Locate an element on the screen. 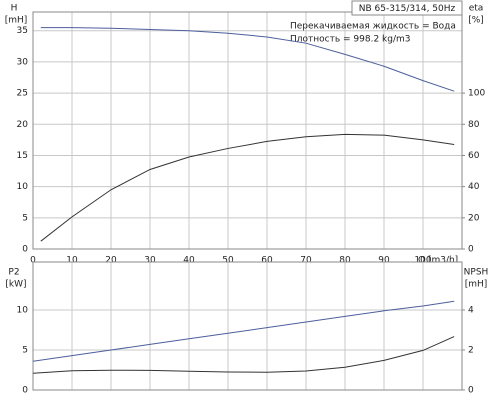 Image resolution: width=500 pixels, height=400 pixels. curve-h is located at coordinates (247, 59).